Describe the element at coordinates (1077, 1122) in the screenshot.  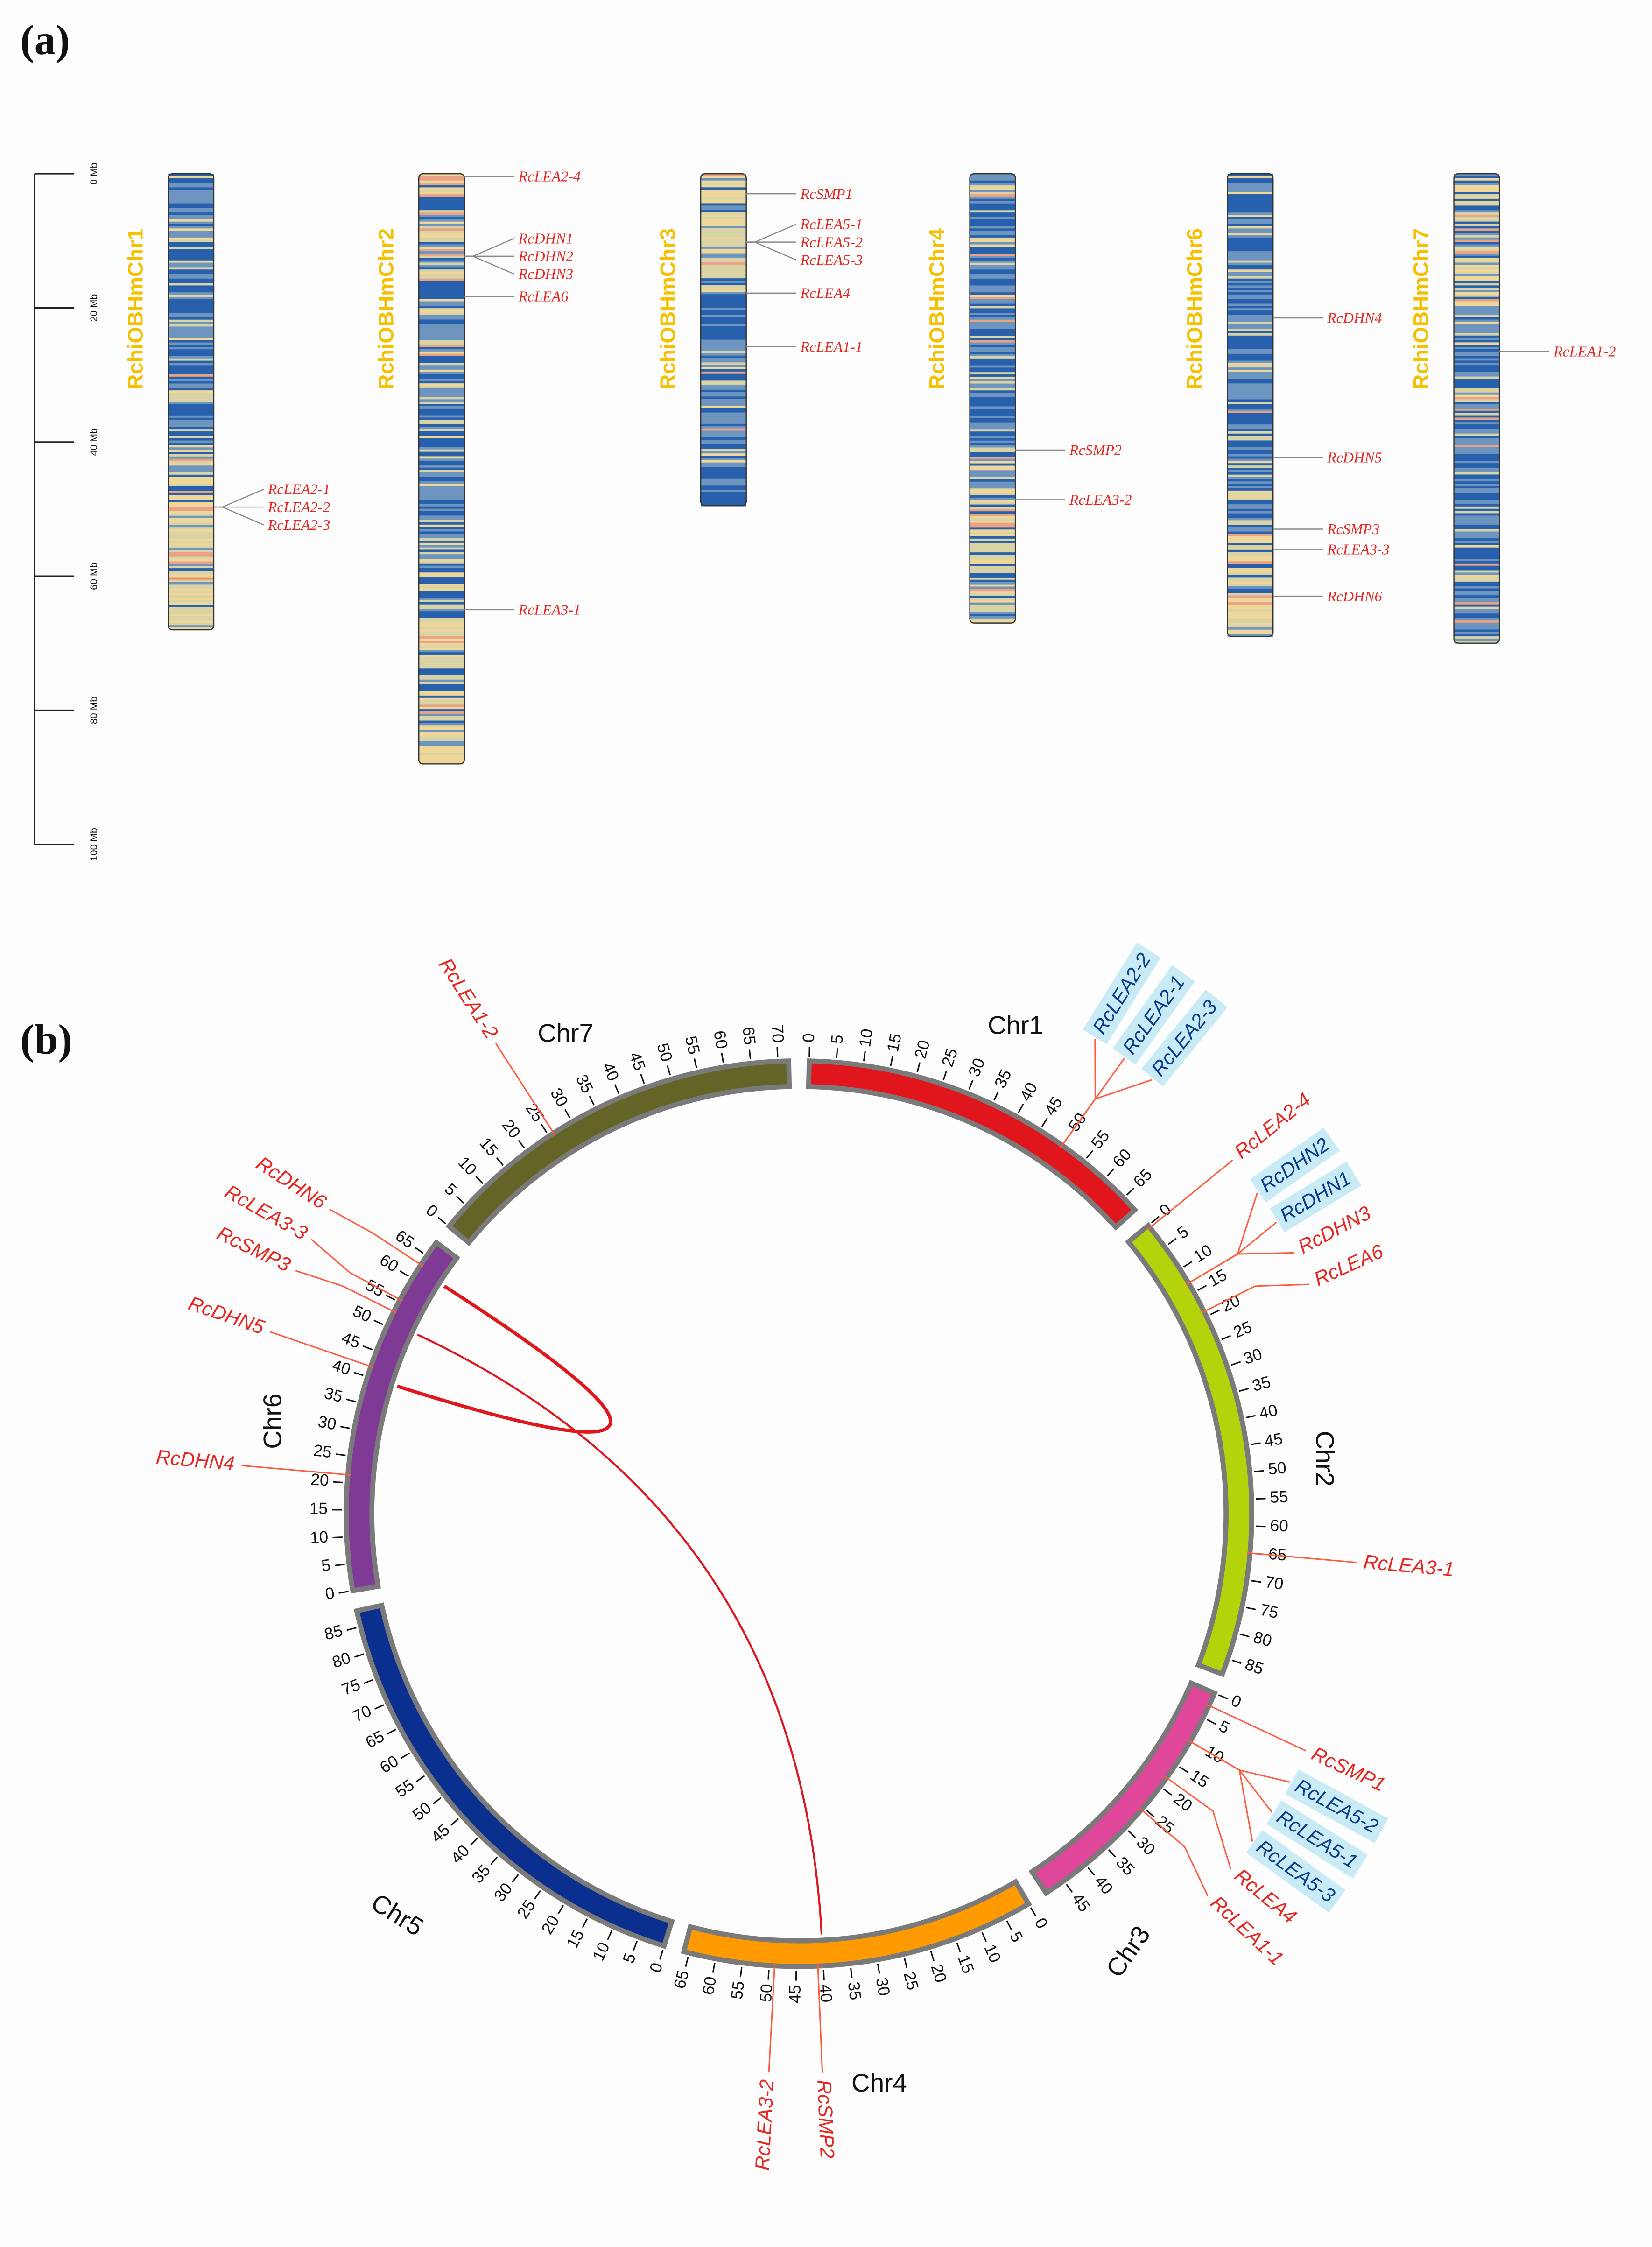
I see `scale-tick-label: 50` at that location.